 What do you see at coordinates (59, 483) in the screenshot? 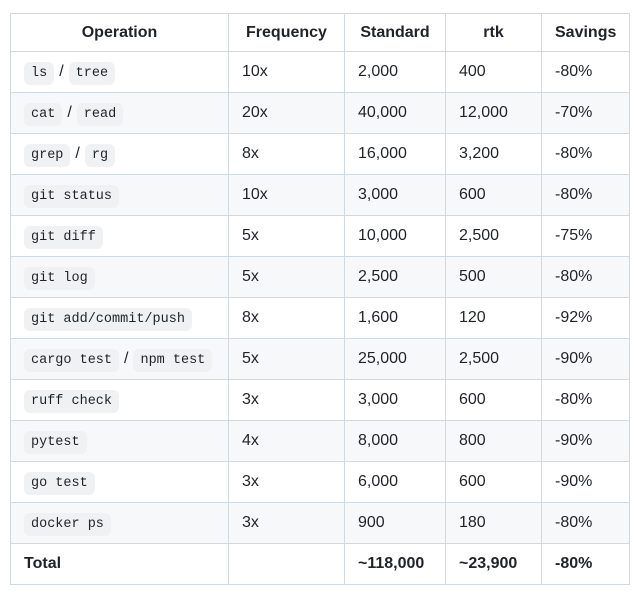
I see `code-badge: go test` at bounding box center [59, 483].